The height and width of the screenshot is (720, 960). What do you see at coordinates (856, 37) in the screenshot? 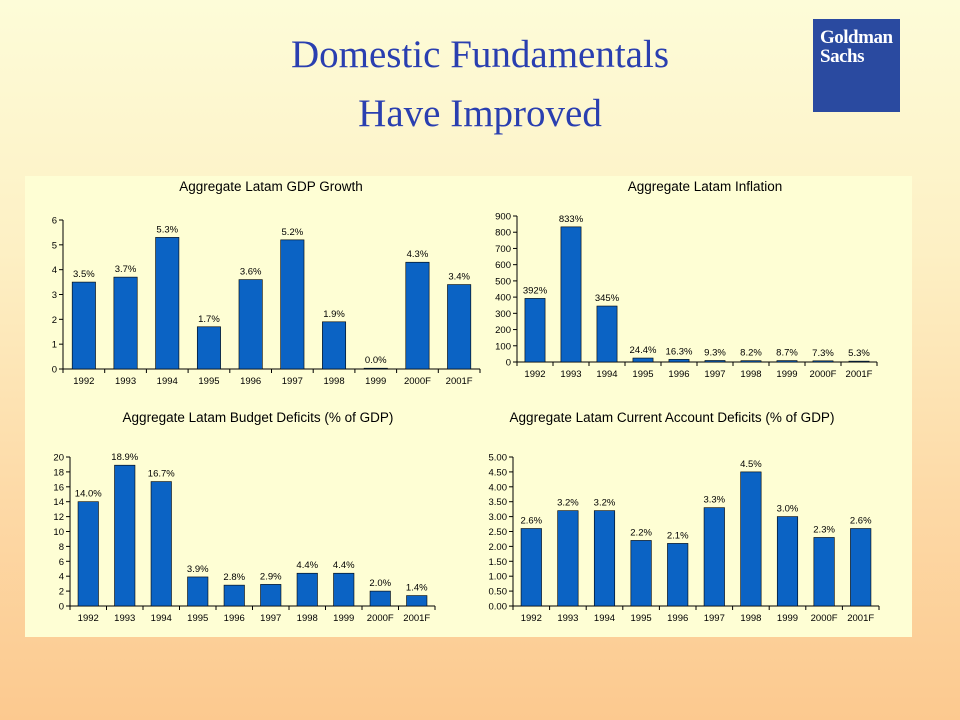
I see `logo-text-line-1: Goldman` at bounding box center [856, 37].